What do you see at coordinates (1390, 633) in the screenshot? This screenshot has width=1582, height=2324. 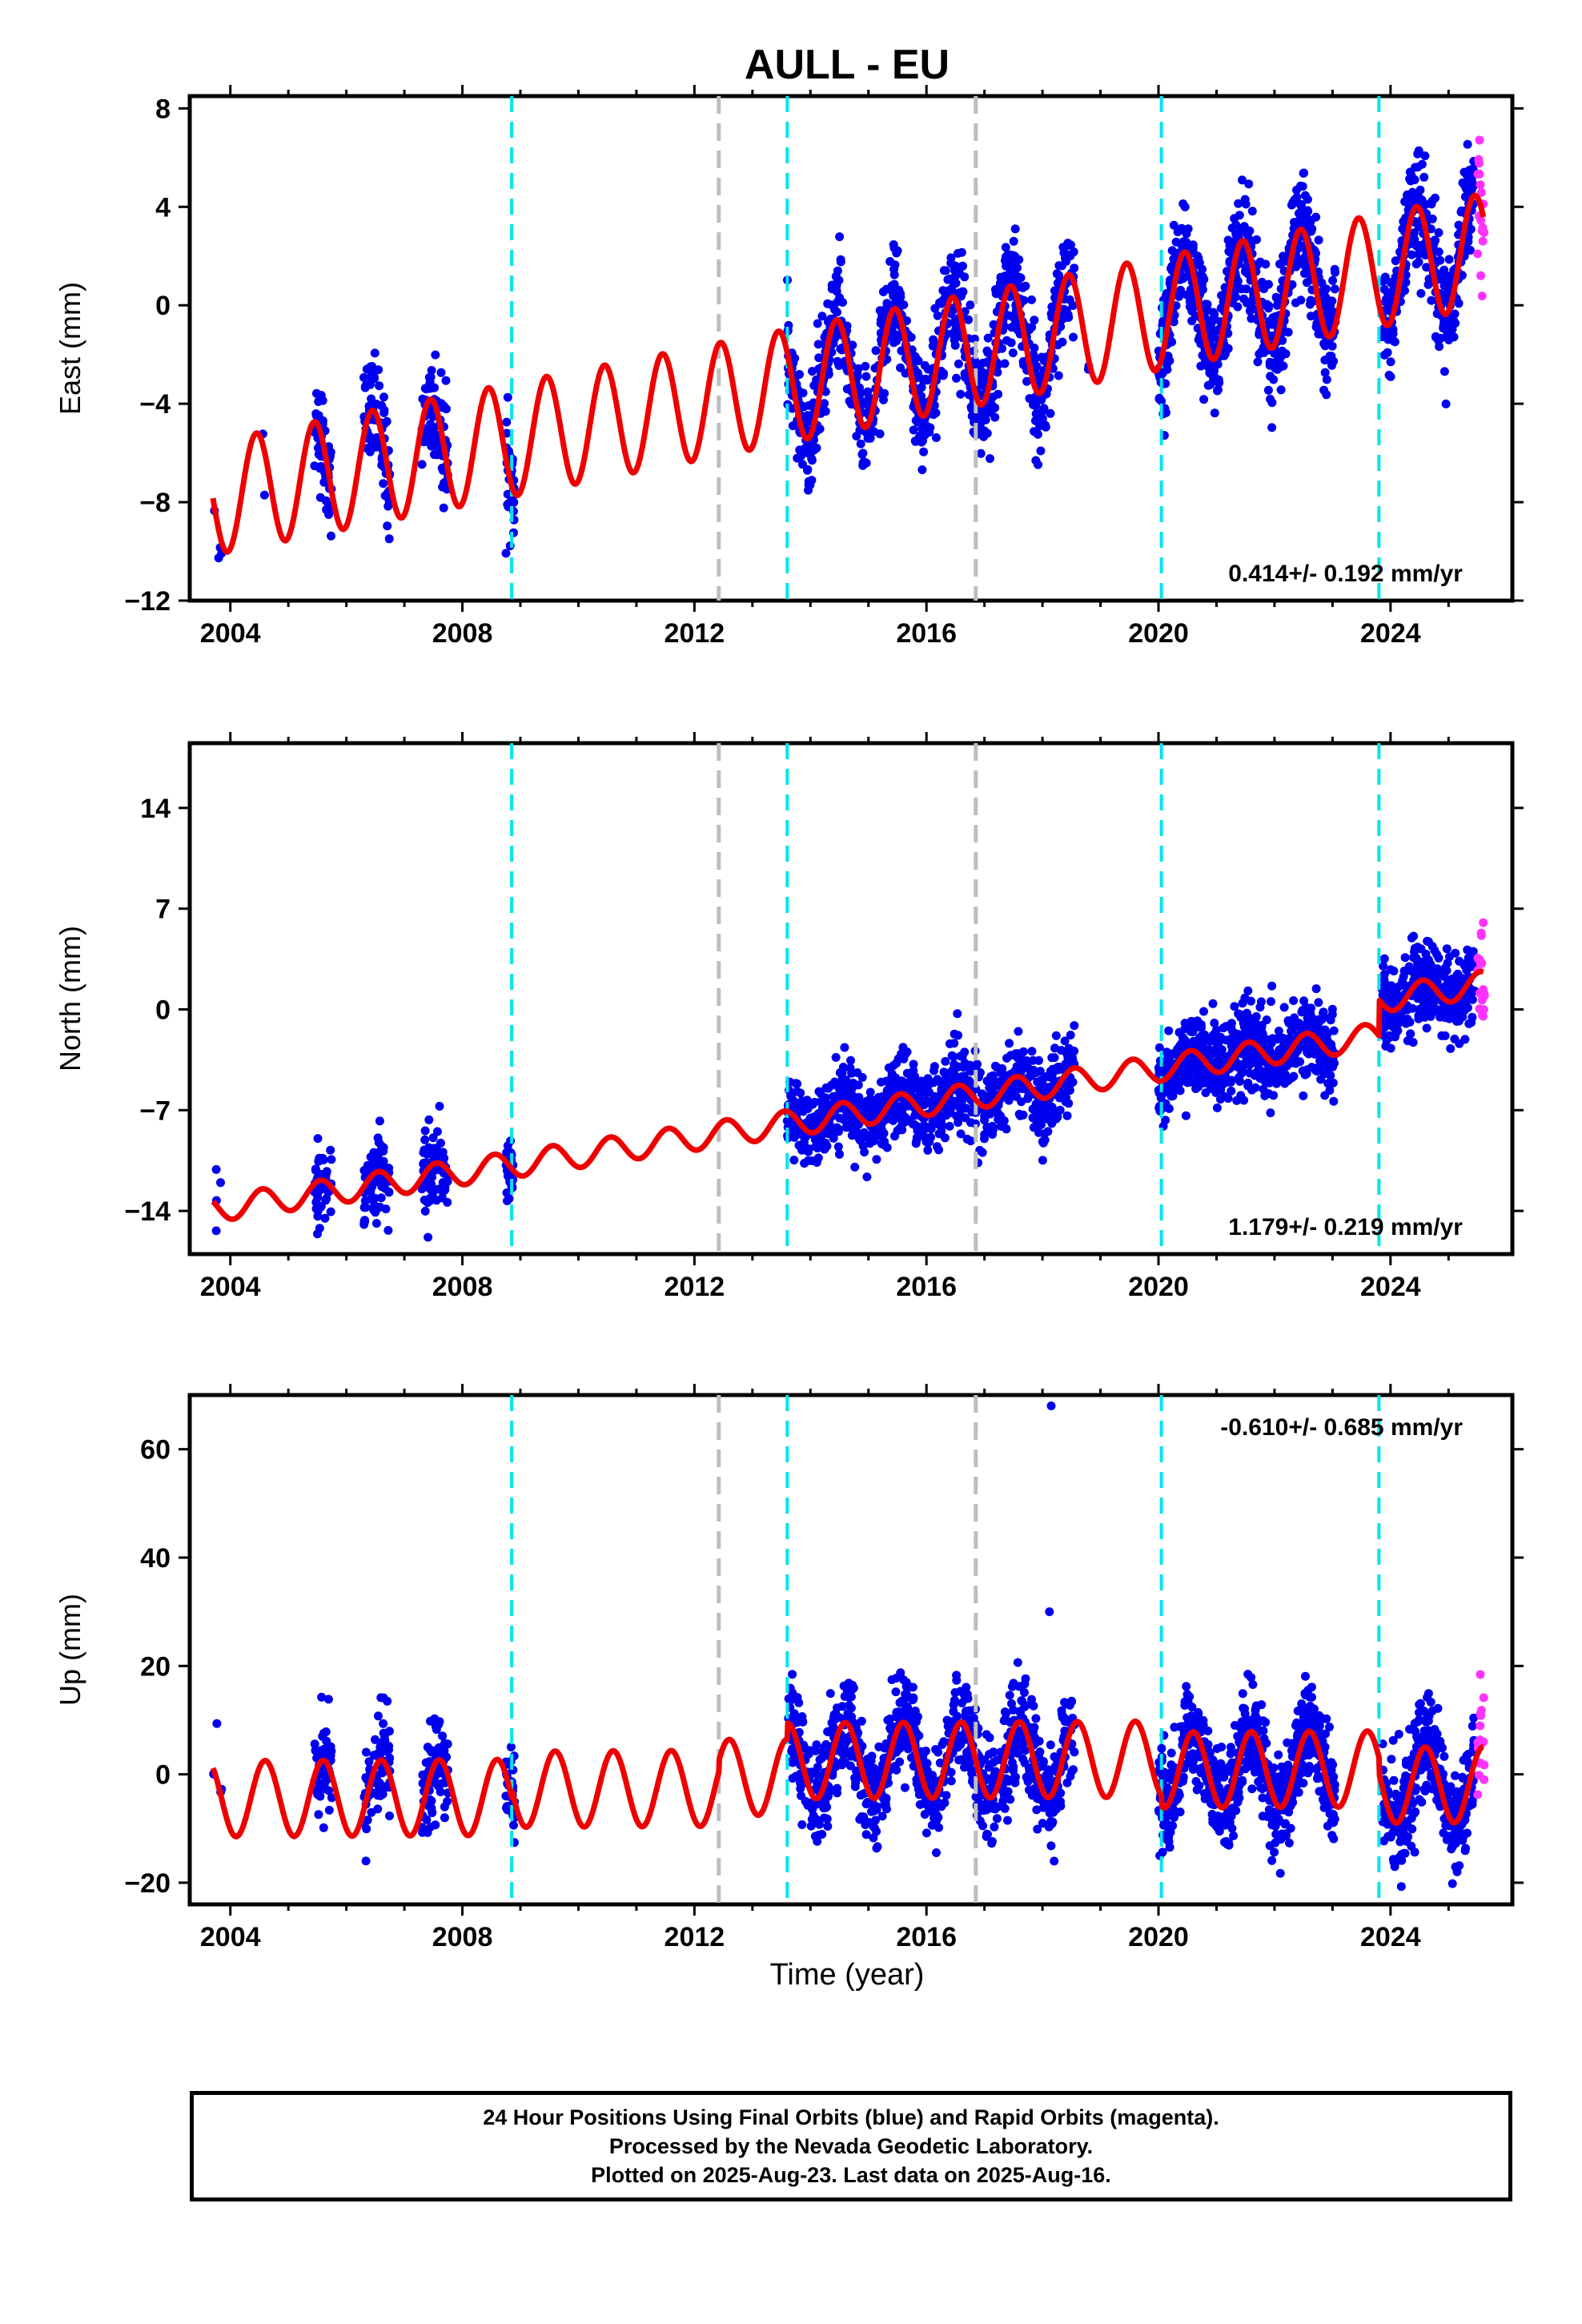 I see `x-tick-label: 2024` at bounding box center [1390, 633].